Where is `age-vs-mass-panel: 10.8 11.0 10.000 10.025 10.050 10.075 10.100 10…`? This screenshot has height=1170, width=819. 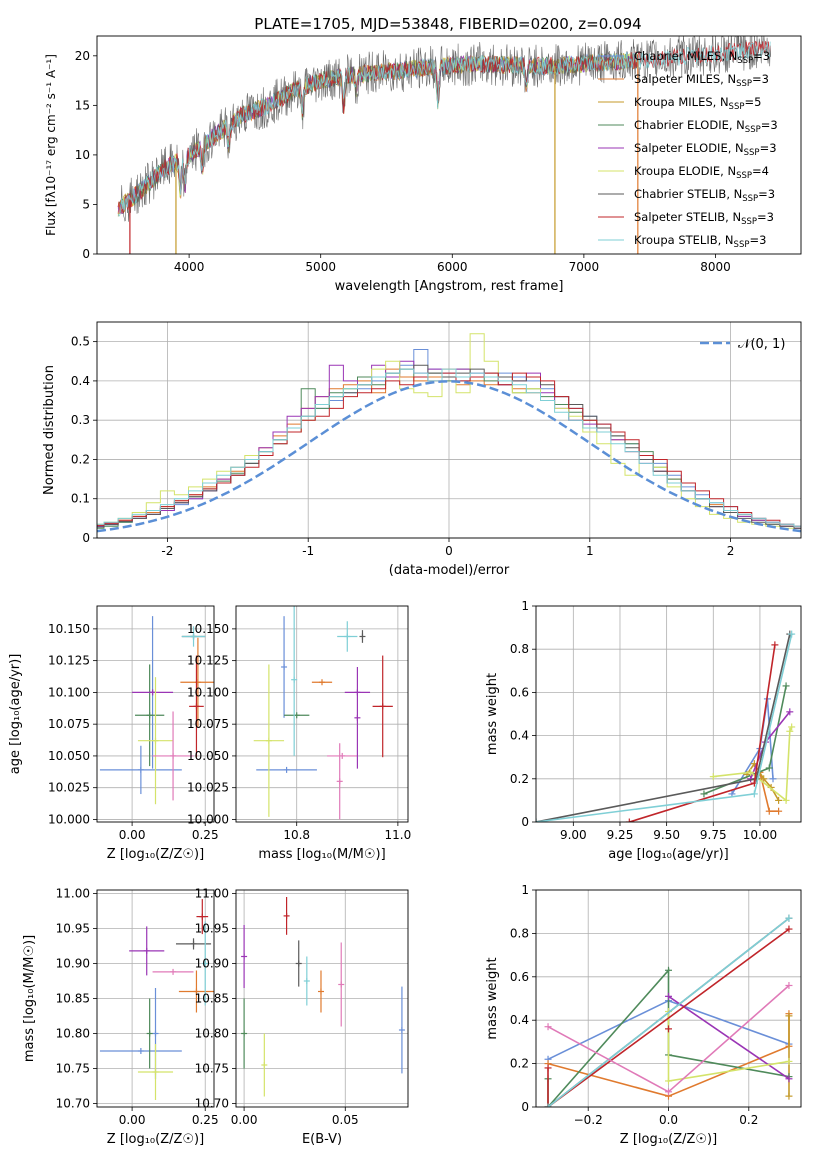 age-vs-mass-panel: 10.8 11.0 10.000 10.025 10.050 10.075 10.100 10… is located at coordinates (299, 733).